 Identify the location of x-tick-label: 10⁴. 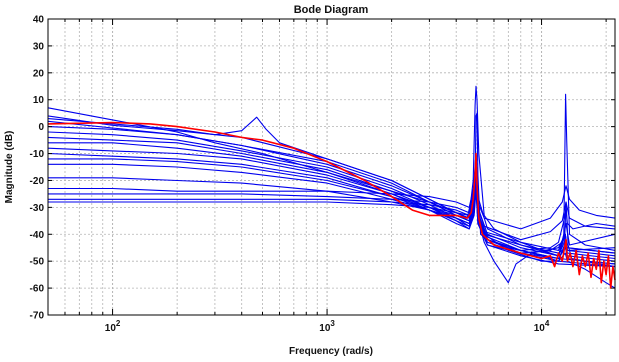
(542, 326).